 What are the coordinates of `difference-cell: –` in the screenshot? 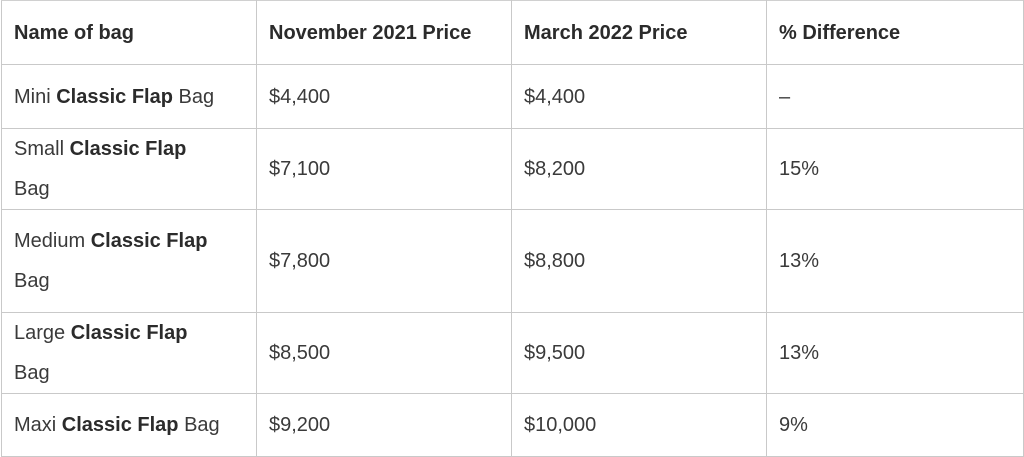 It's located at (895, 96).